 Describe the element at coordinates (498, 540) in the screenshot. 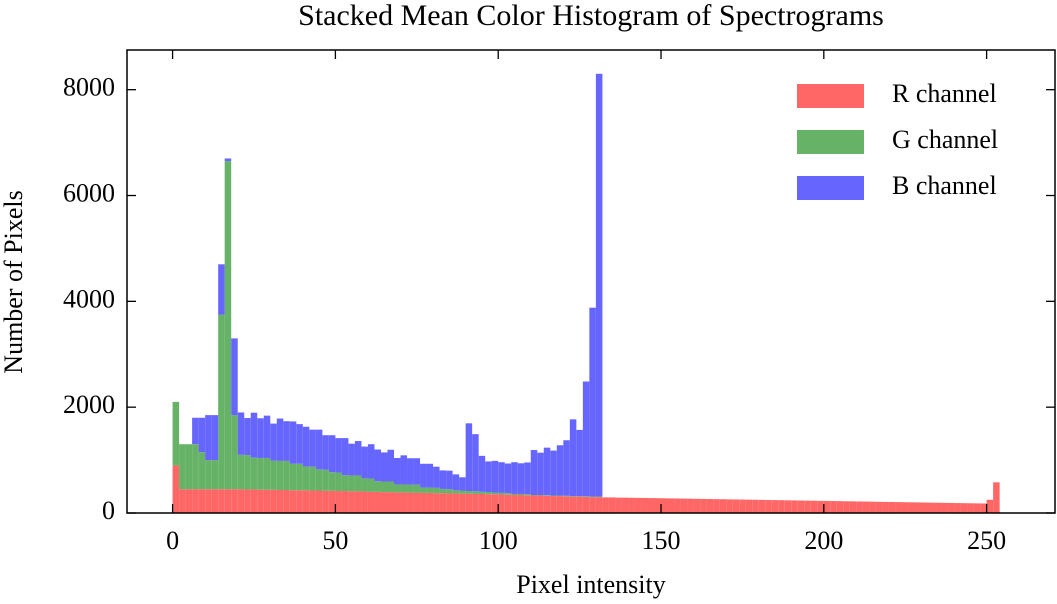

I see `x-tick-label: 100` at that location.